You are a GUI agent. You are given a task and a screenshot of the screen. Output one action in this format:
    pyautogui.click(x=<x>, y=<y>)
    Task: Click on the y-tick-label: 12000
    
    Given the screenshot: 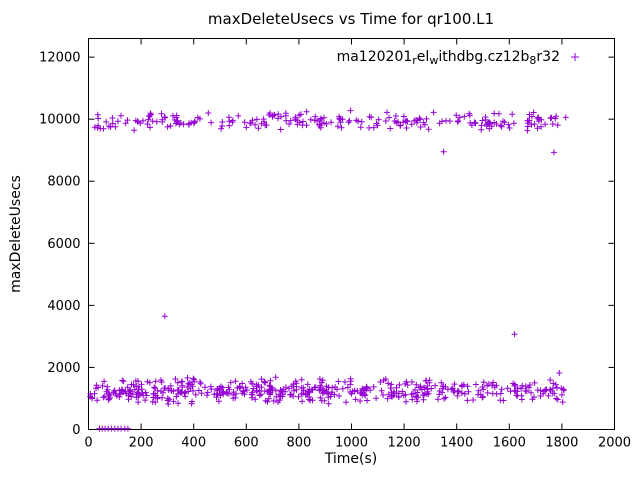 What is the action you would take?
    pyautogui.click(x=59, y=58)
    